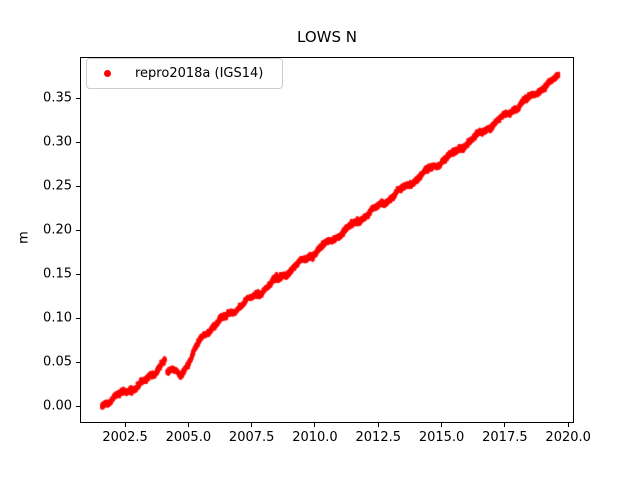  Describe the element at coordinates (125, 437) in the screenshot. I see `x-tick-label: 2002.5` at that location.